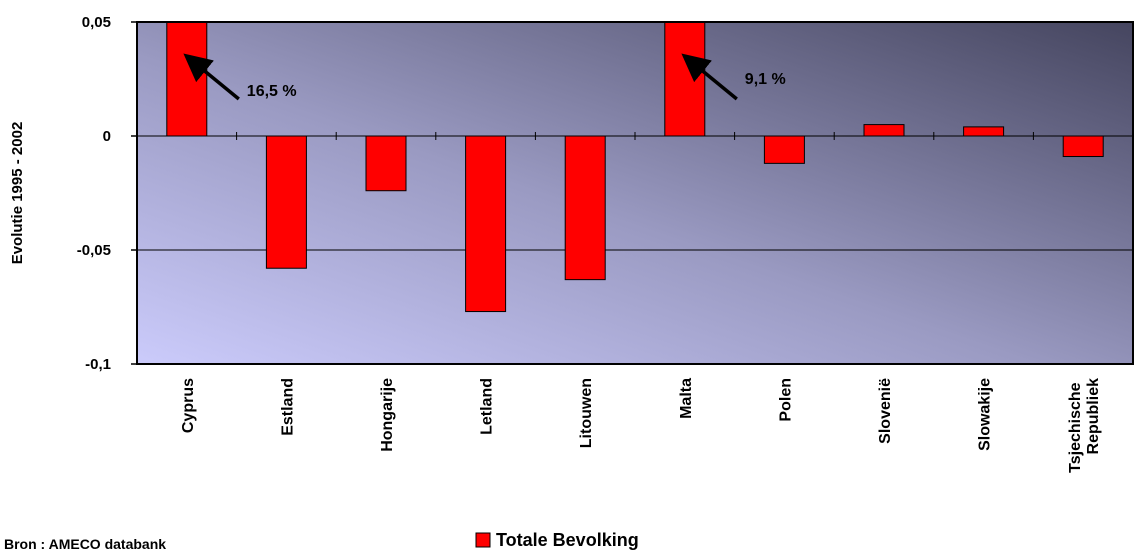  Describe the element at coordinates (985, 414) in the screenshot. I see `x-tick-label: Slowakije` at that location.